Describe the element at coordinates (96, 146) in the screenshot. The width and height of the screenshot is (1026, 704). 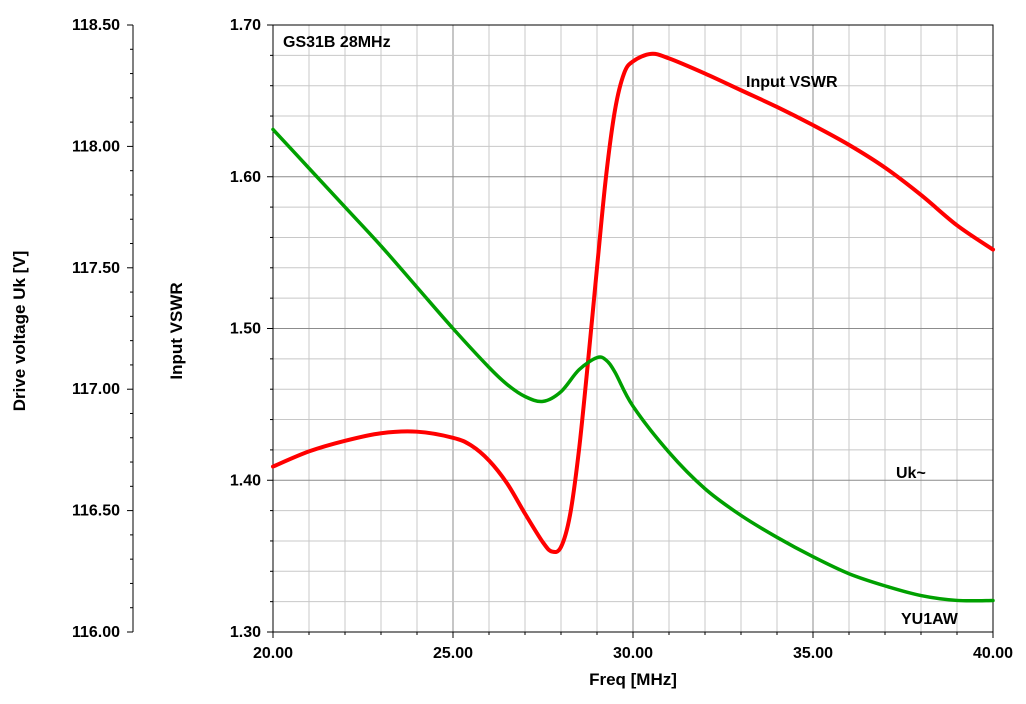
I see `y-tick-label-uk: 118.00` at that location.